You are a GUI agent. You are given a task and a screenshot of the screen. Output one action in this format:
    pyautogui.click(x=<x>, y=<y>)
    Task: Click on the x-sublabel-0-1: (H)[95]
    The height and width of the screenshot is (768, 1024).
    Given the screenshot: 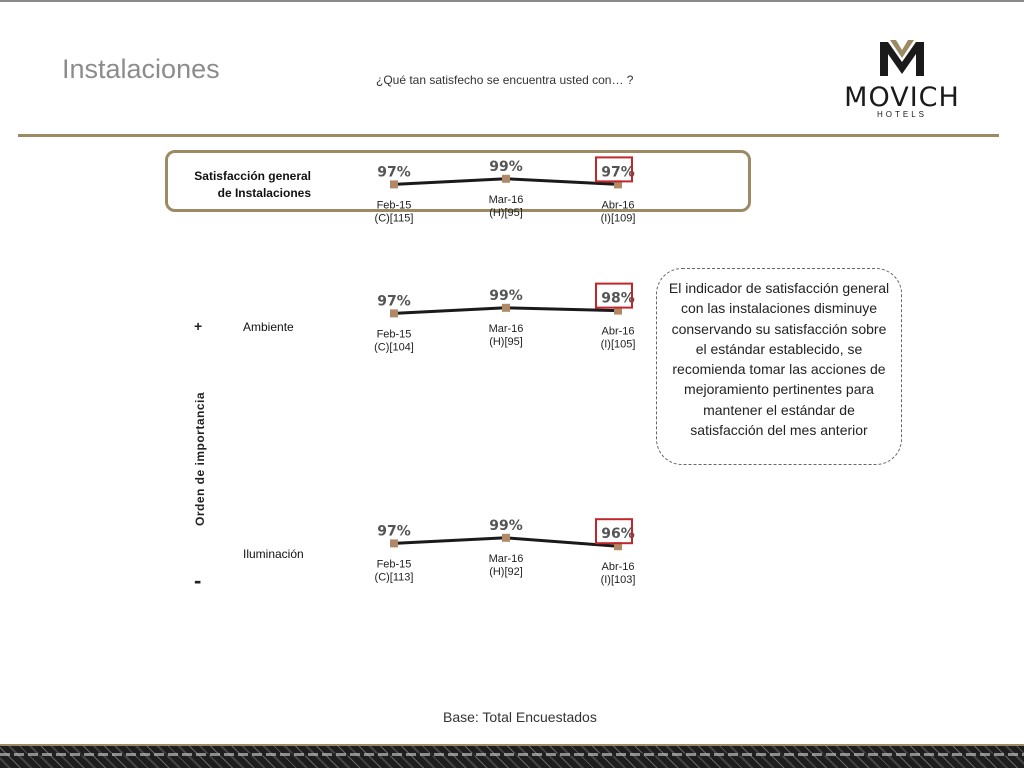 What is the action you would take?
    pyautogui.click(x=506, y=213)
    